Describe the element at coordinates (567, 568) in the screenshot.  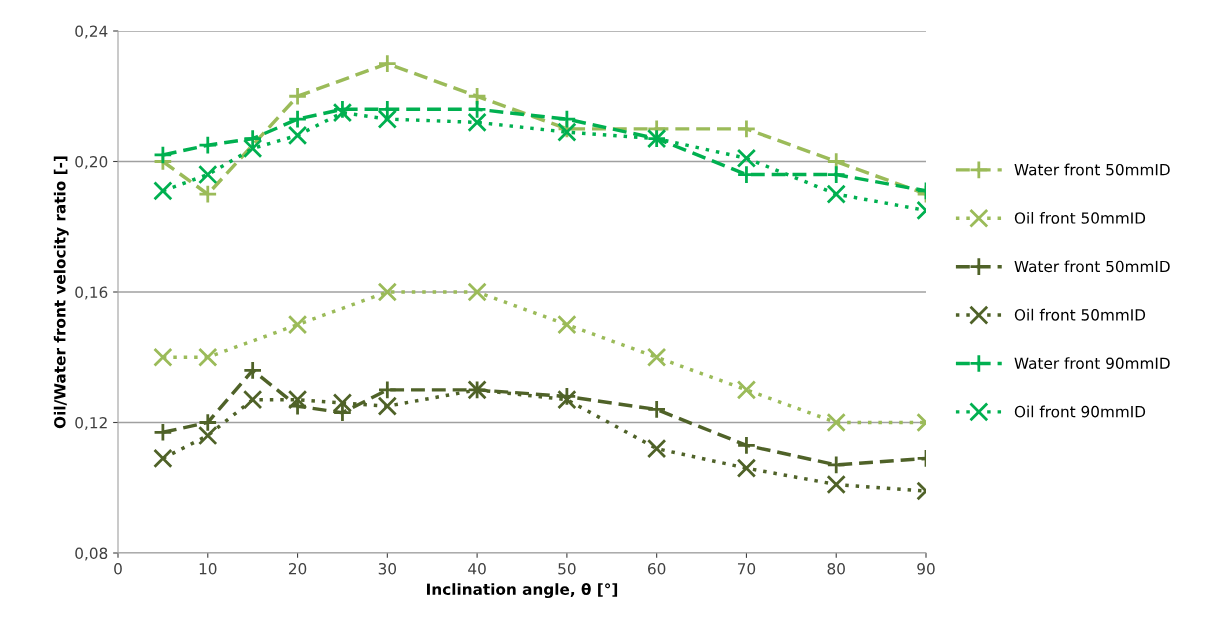
I see `x-tick-label: 50` at that location.